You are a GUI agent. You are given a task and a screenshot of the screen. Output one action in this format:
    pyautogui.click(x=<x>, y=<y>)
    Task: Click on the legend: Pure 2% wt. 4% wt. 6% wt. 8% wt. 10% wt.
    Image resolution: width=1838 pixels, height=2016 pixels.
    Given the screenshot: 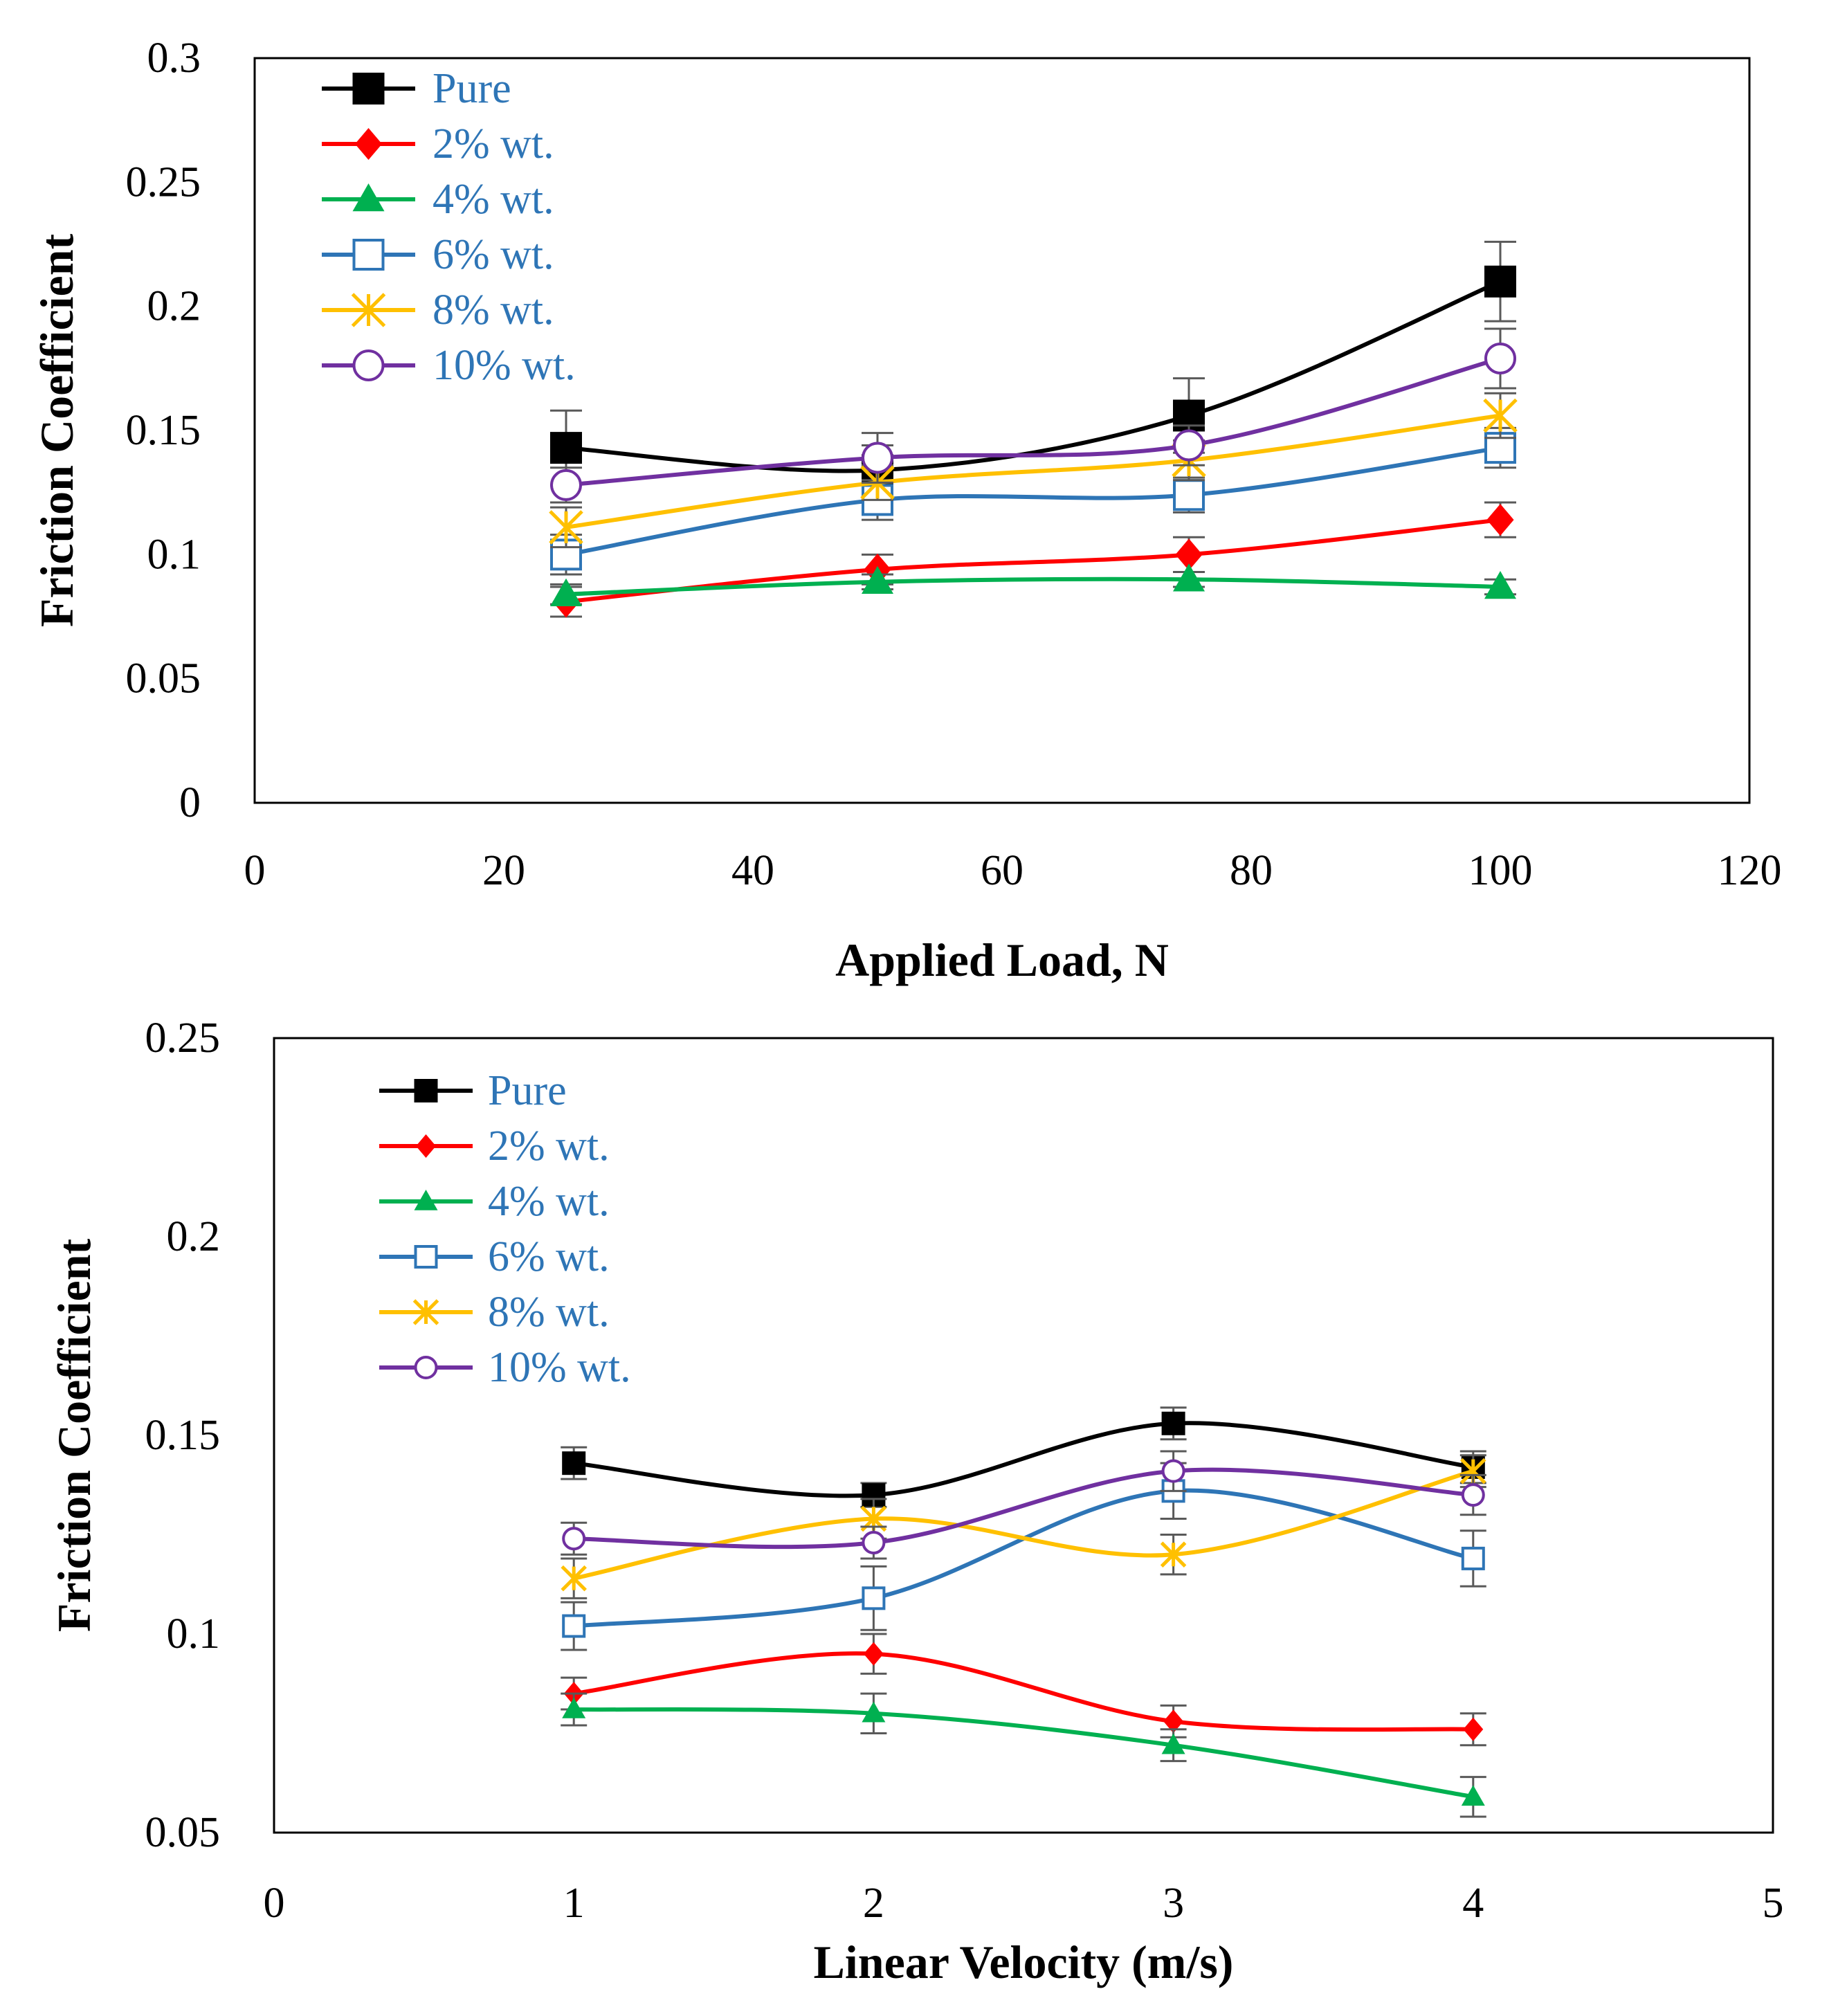 What is the action you would take?
    pyautogui.click(x=449, y=227)
    